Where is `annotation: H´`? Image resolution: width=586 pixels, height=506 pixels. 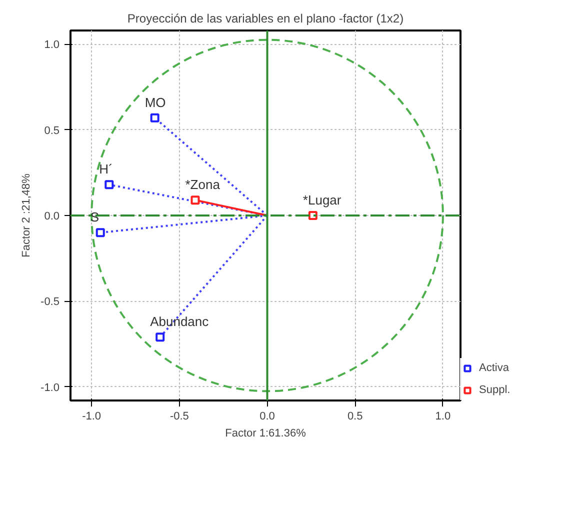
annotation: H´ is located at coordinates (106, 169).